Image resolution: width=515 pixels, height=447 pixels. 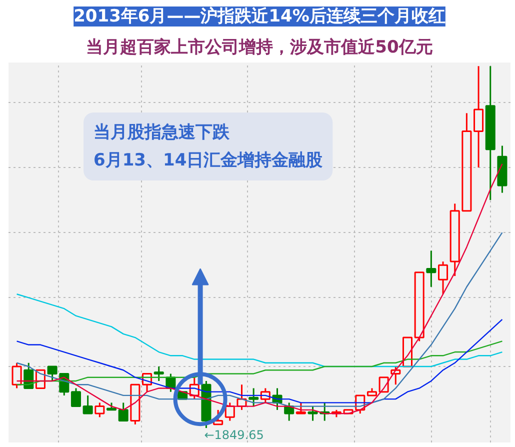 What do you see at coordinates (209, 146) in the screenshot?
I see `annotation: 当月股指急速下跌 6月13、14日汇金增持金融股` at bounding box center [209, 146].